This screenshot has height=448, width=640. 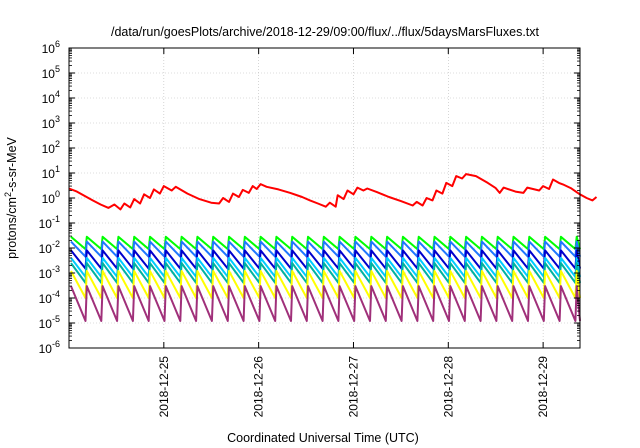 I want to click on y-tick-label-exp: -6, so click(x=56, y=344).